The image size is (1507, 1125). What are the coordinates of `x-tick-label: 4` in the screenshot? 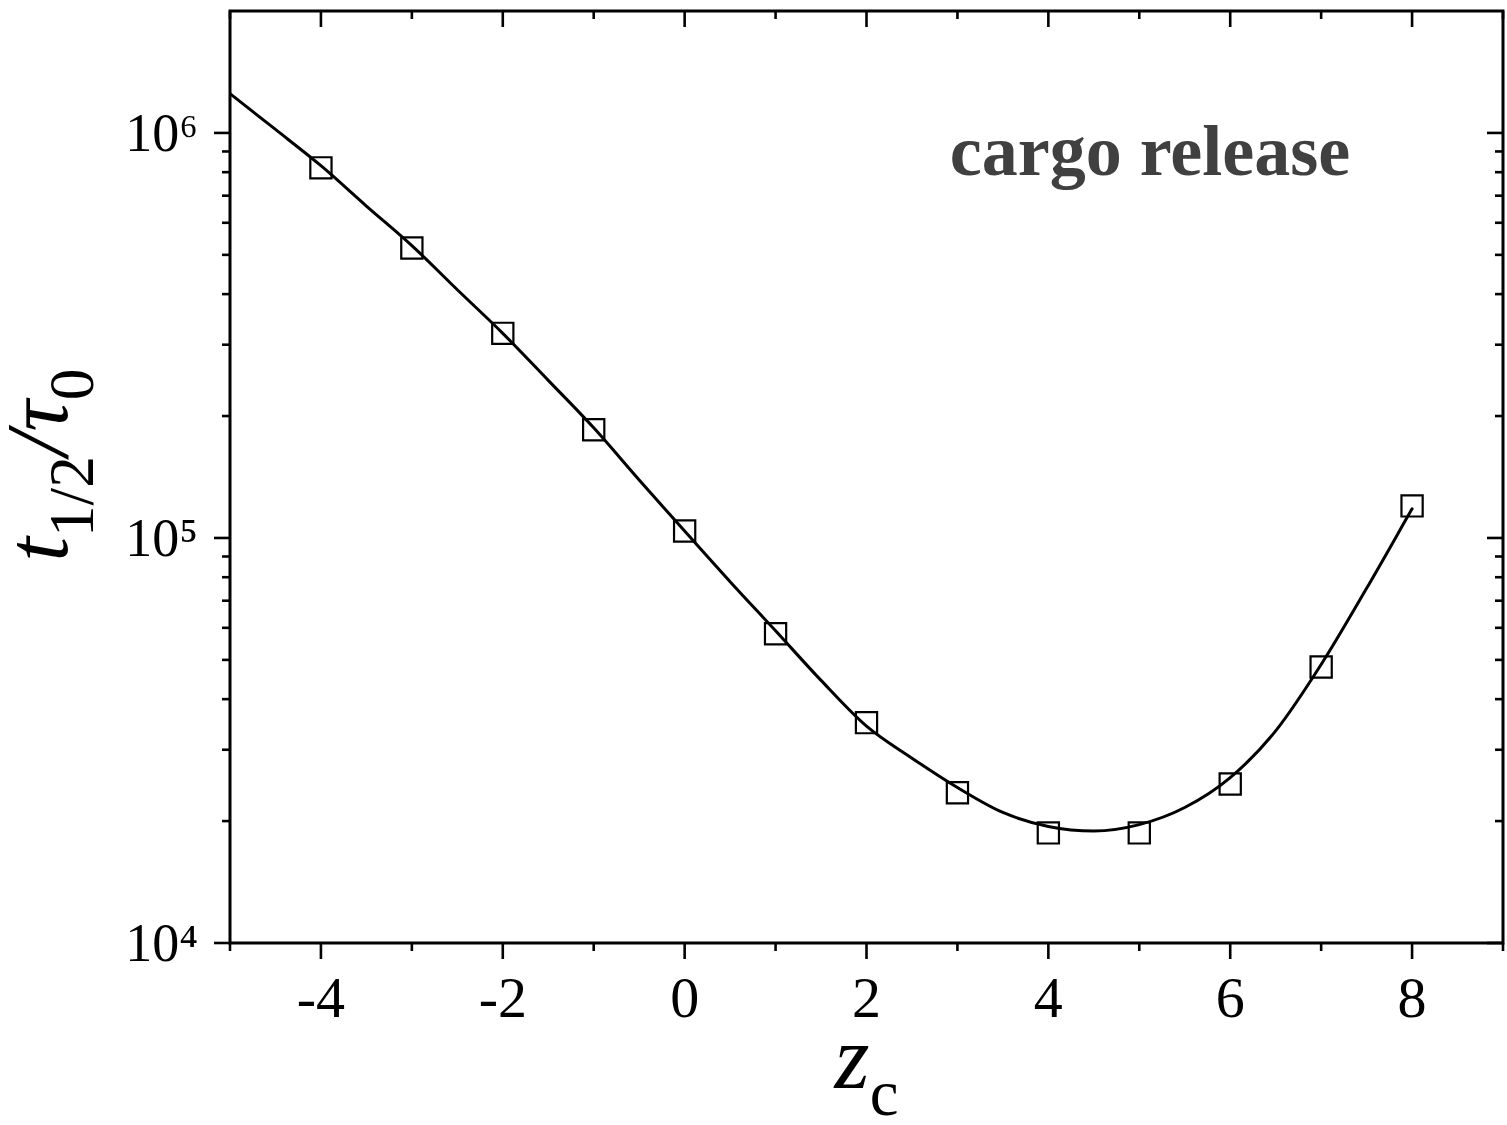 It's located at (1048, 998).